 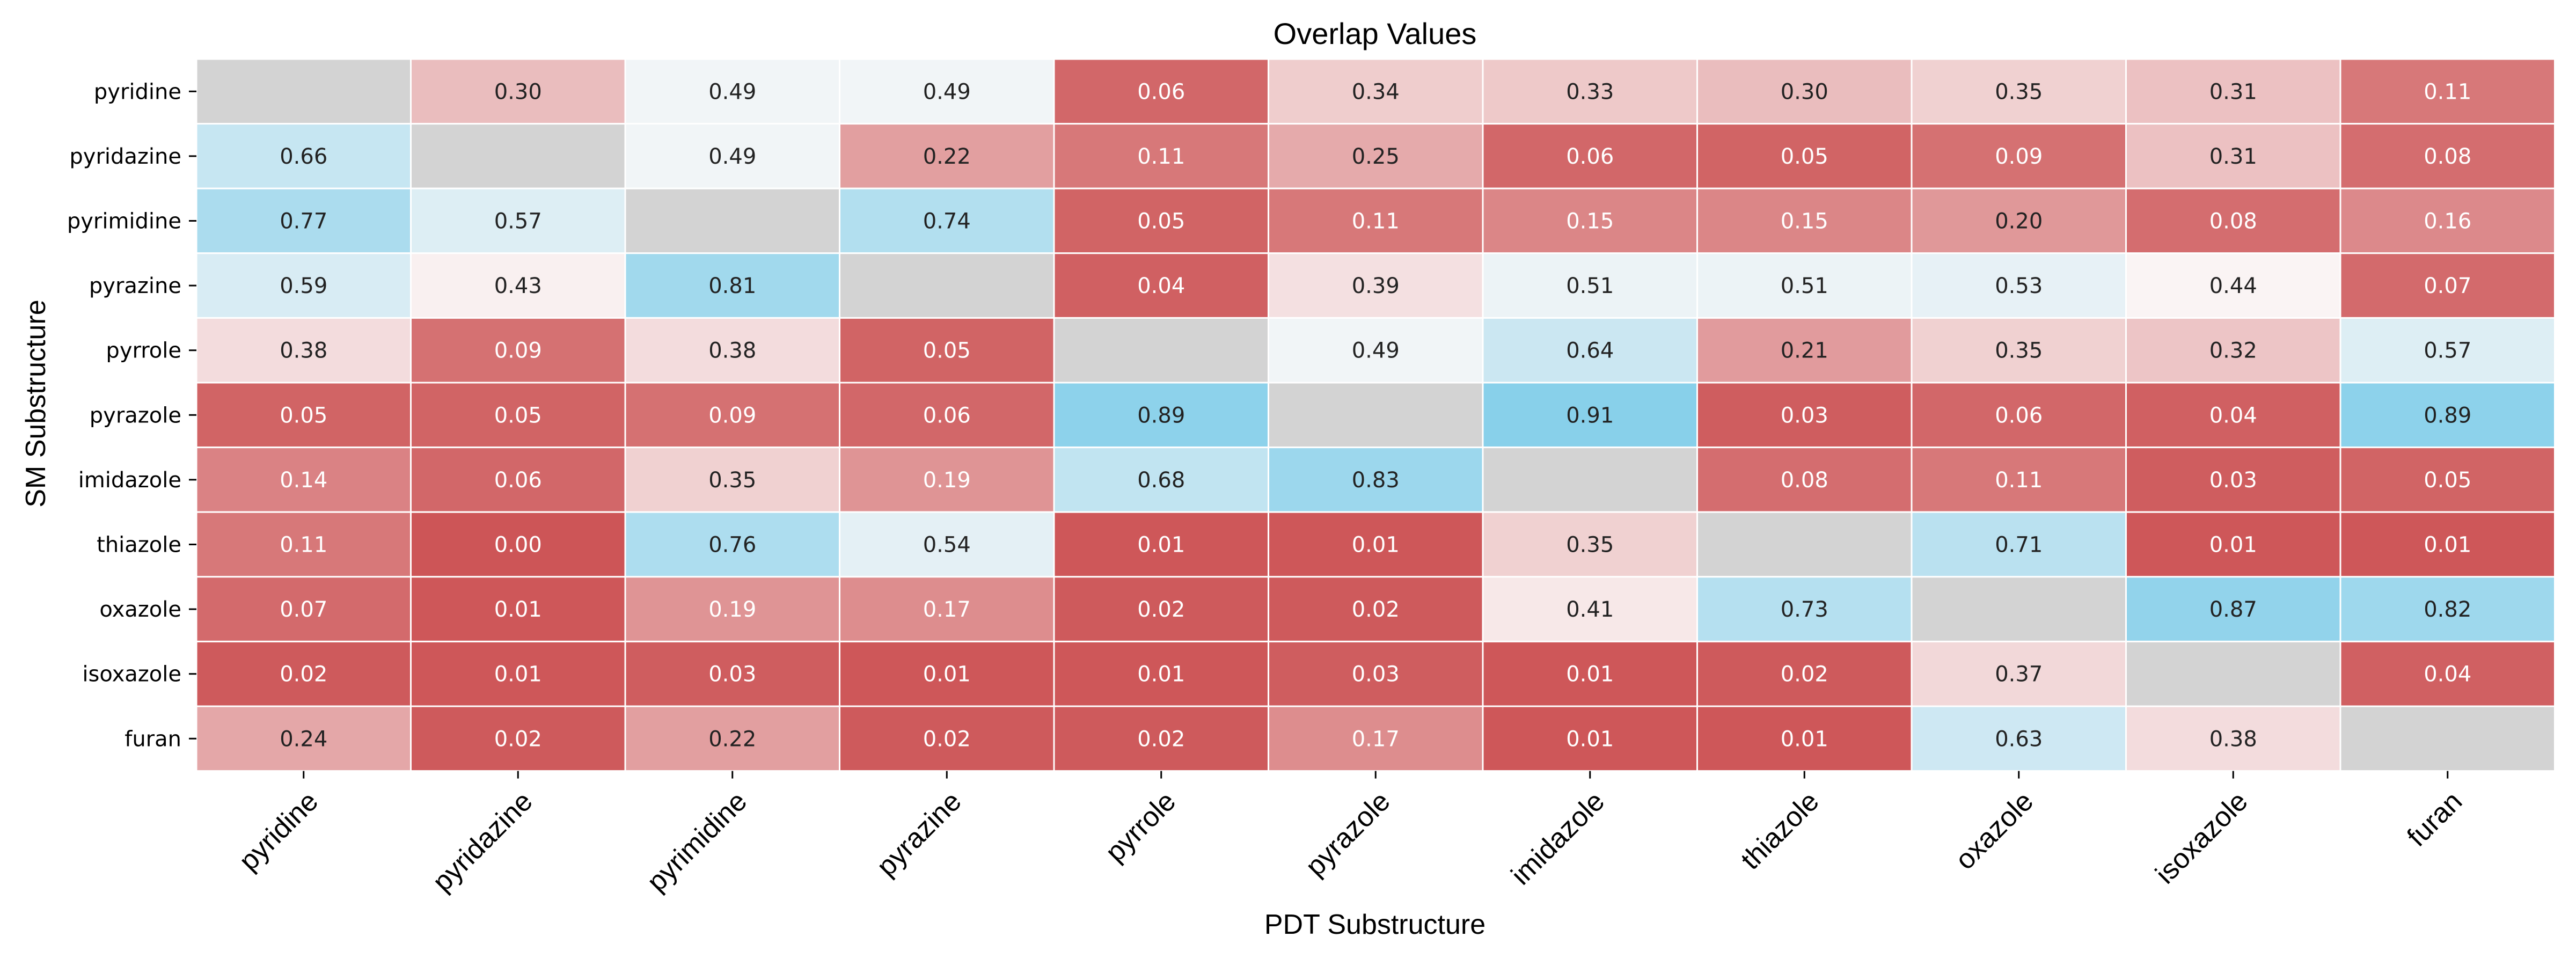 I want to click on cell-value-label: 0.89, so click(x=2447, y=415).